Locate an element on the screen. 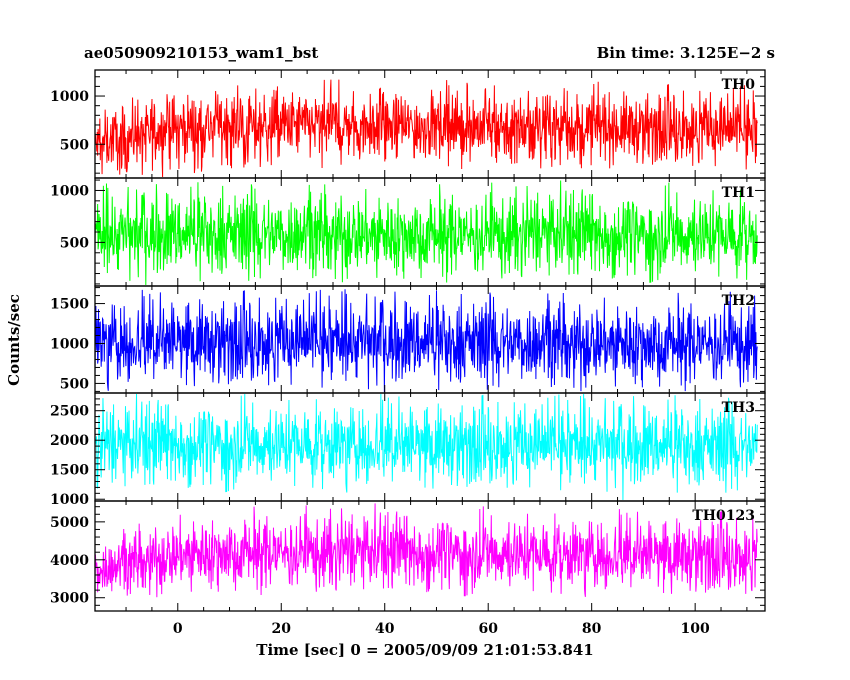  panel-frame-th0123 is located at coordinates (430, 556).